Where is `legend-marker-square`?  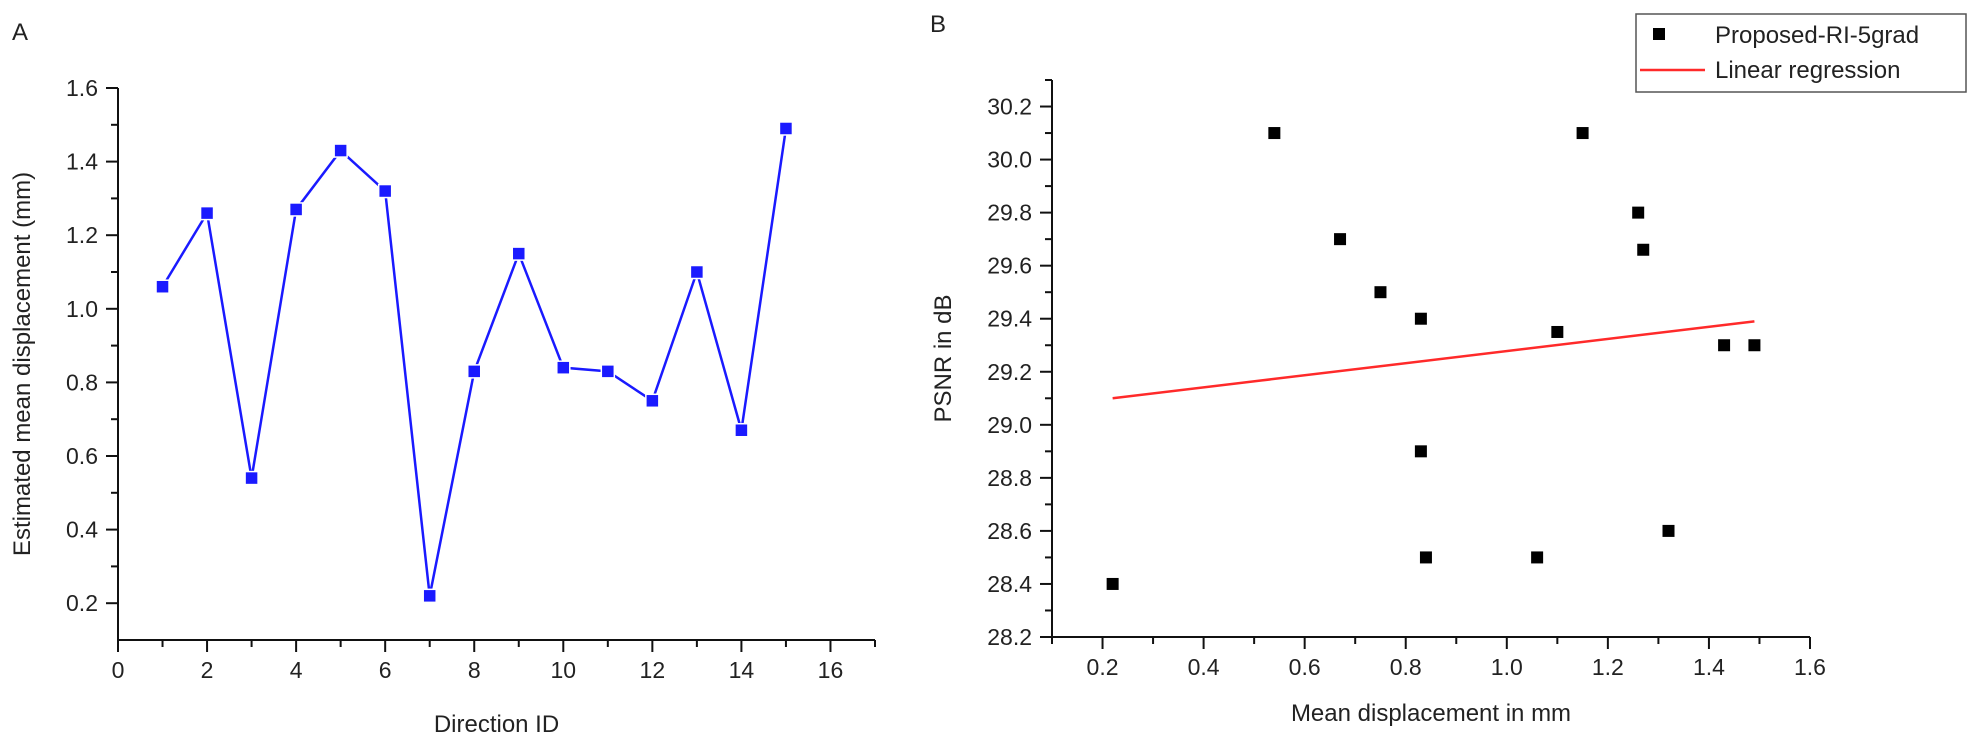 legend-marker-square is located at coordinates (1659, 34).